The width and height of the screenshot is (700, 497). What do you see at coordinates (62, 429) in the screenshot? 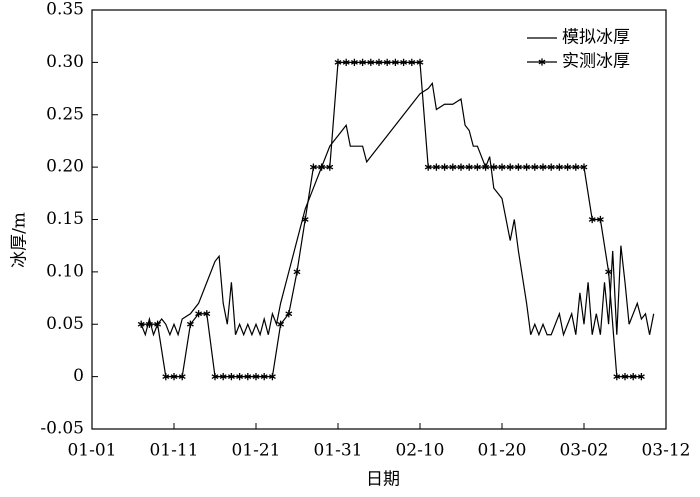
I see `y-tick-label: -0.05` at bounding box center [62, 429].